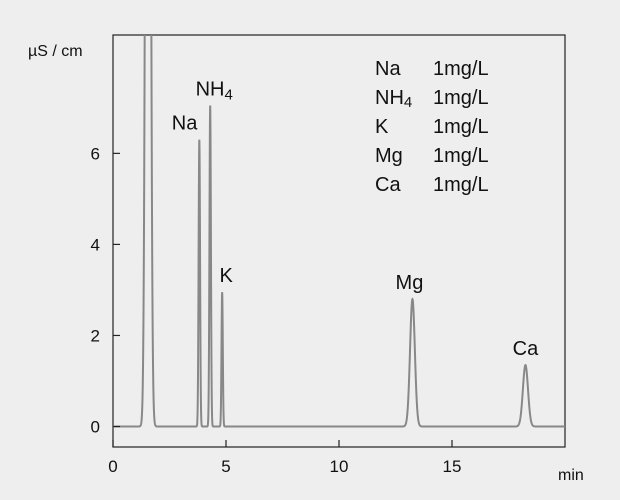 This screenshot has width=620, height=500. I want to click on x-tick-label: 10, so click(339, 466).